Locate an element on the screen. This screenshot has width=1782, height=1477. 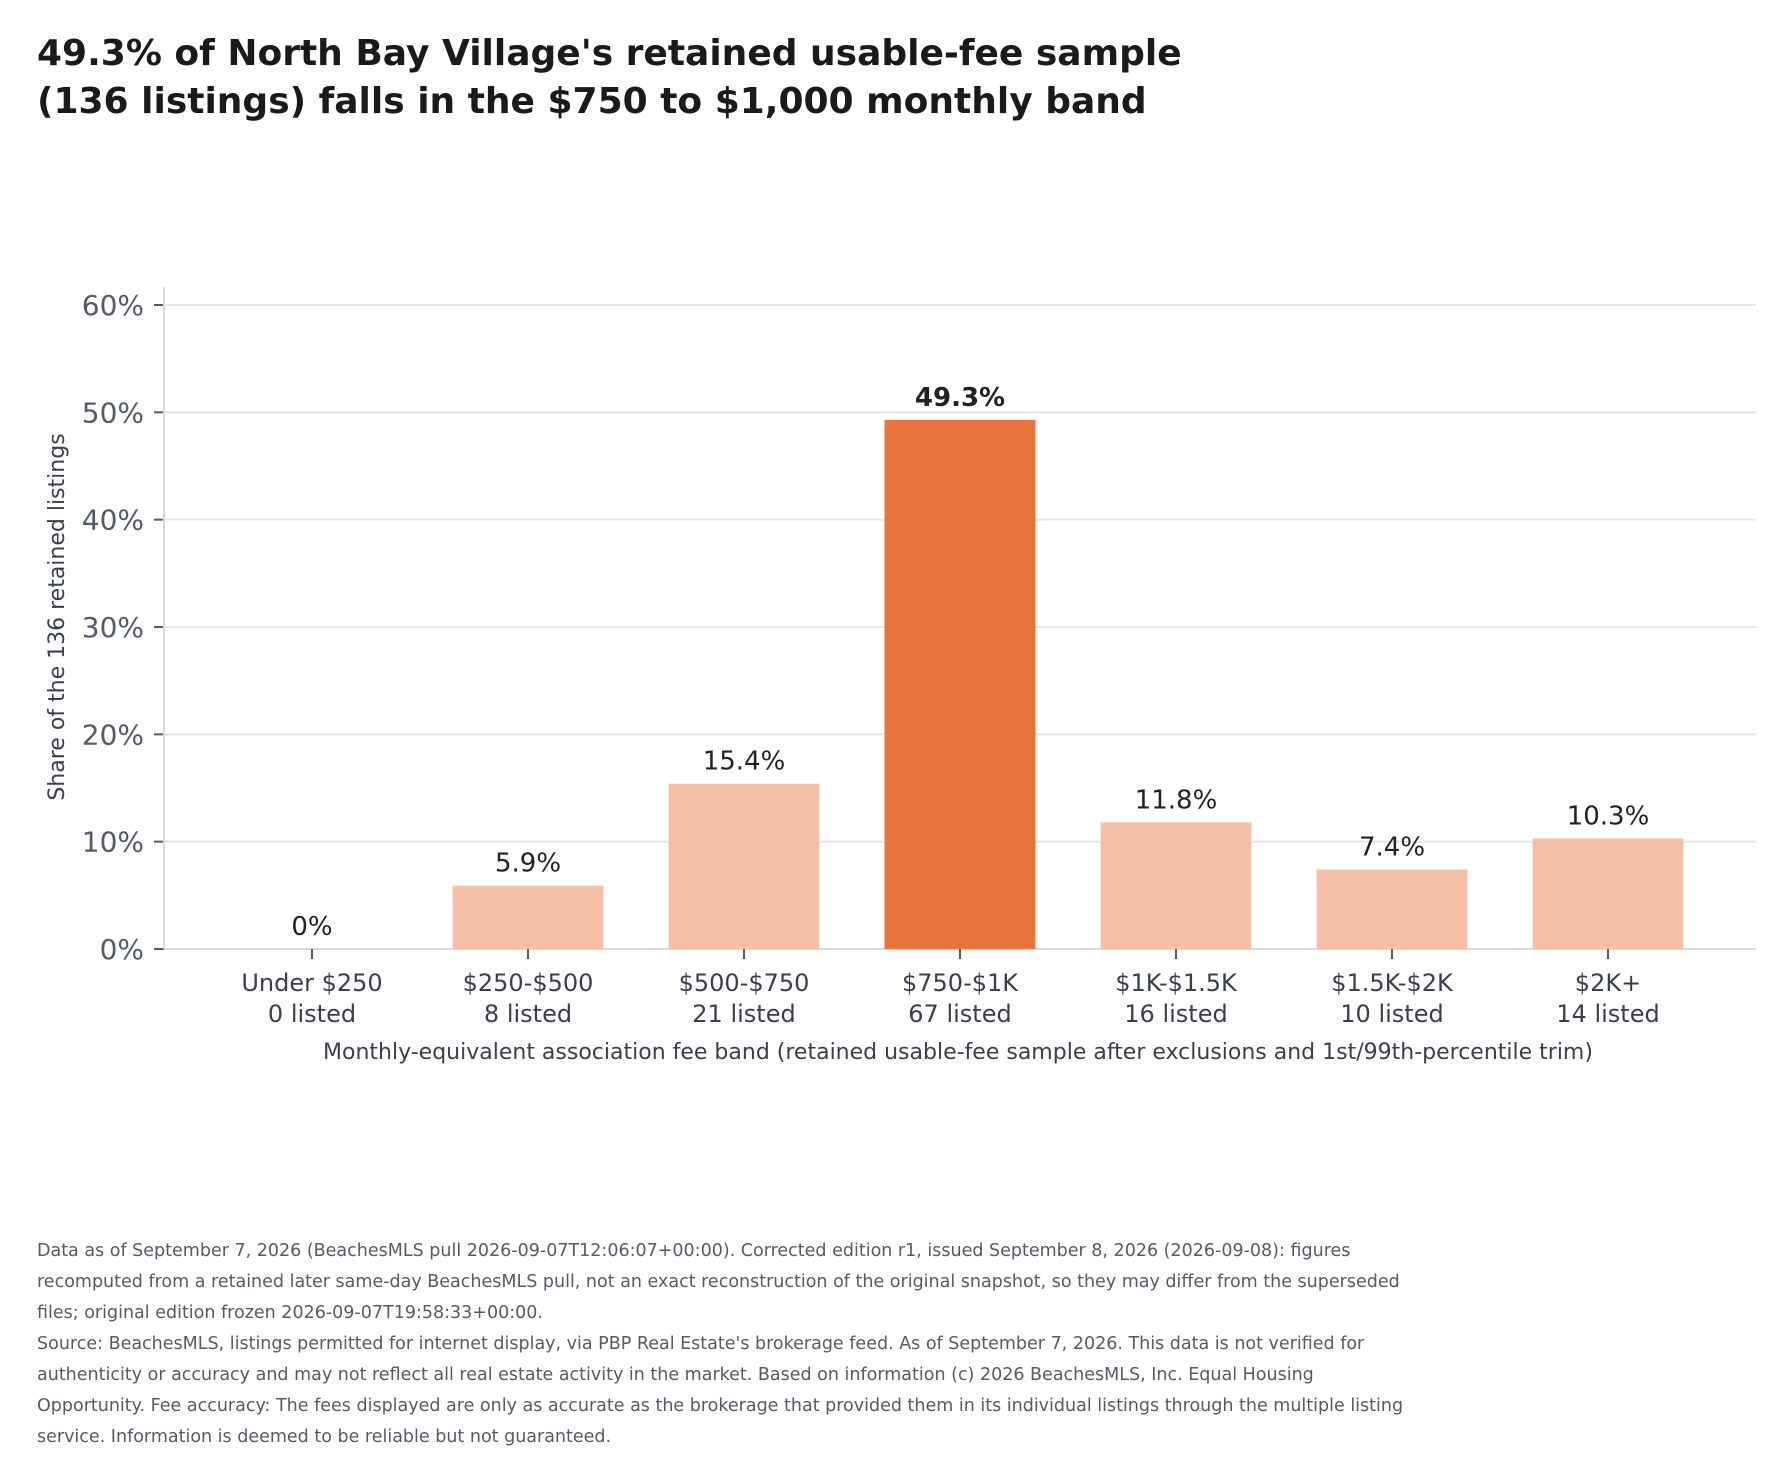
y-tick-label: 20% is located at coordinates (113, 734).